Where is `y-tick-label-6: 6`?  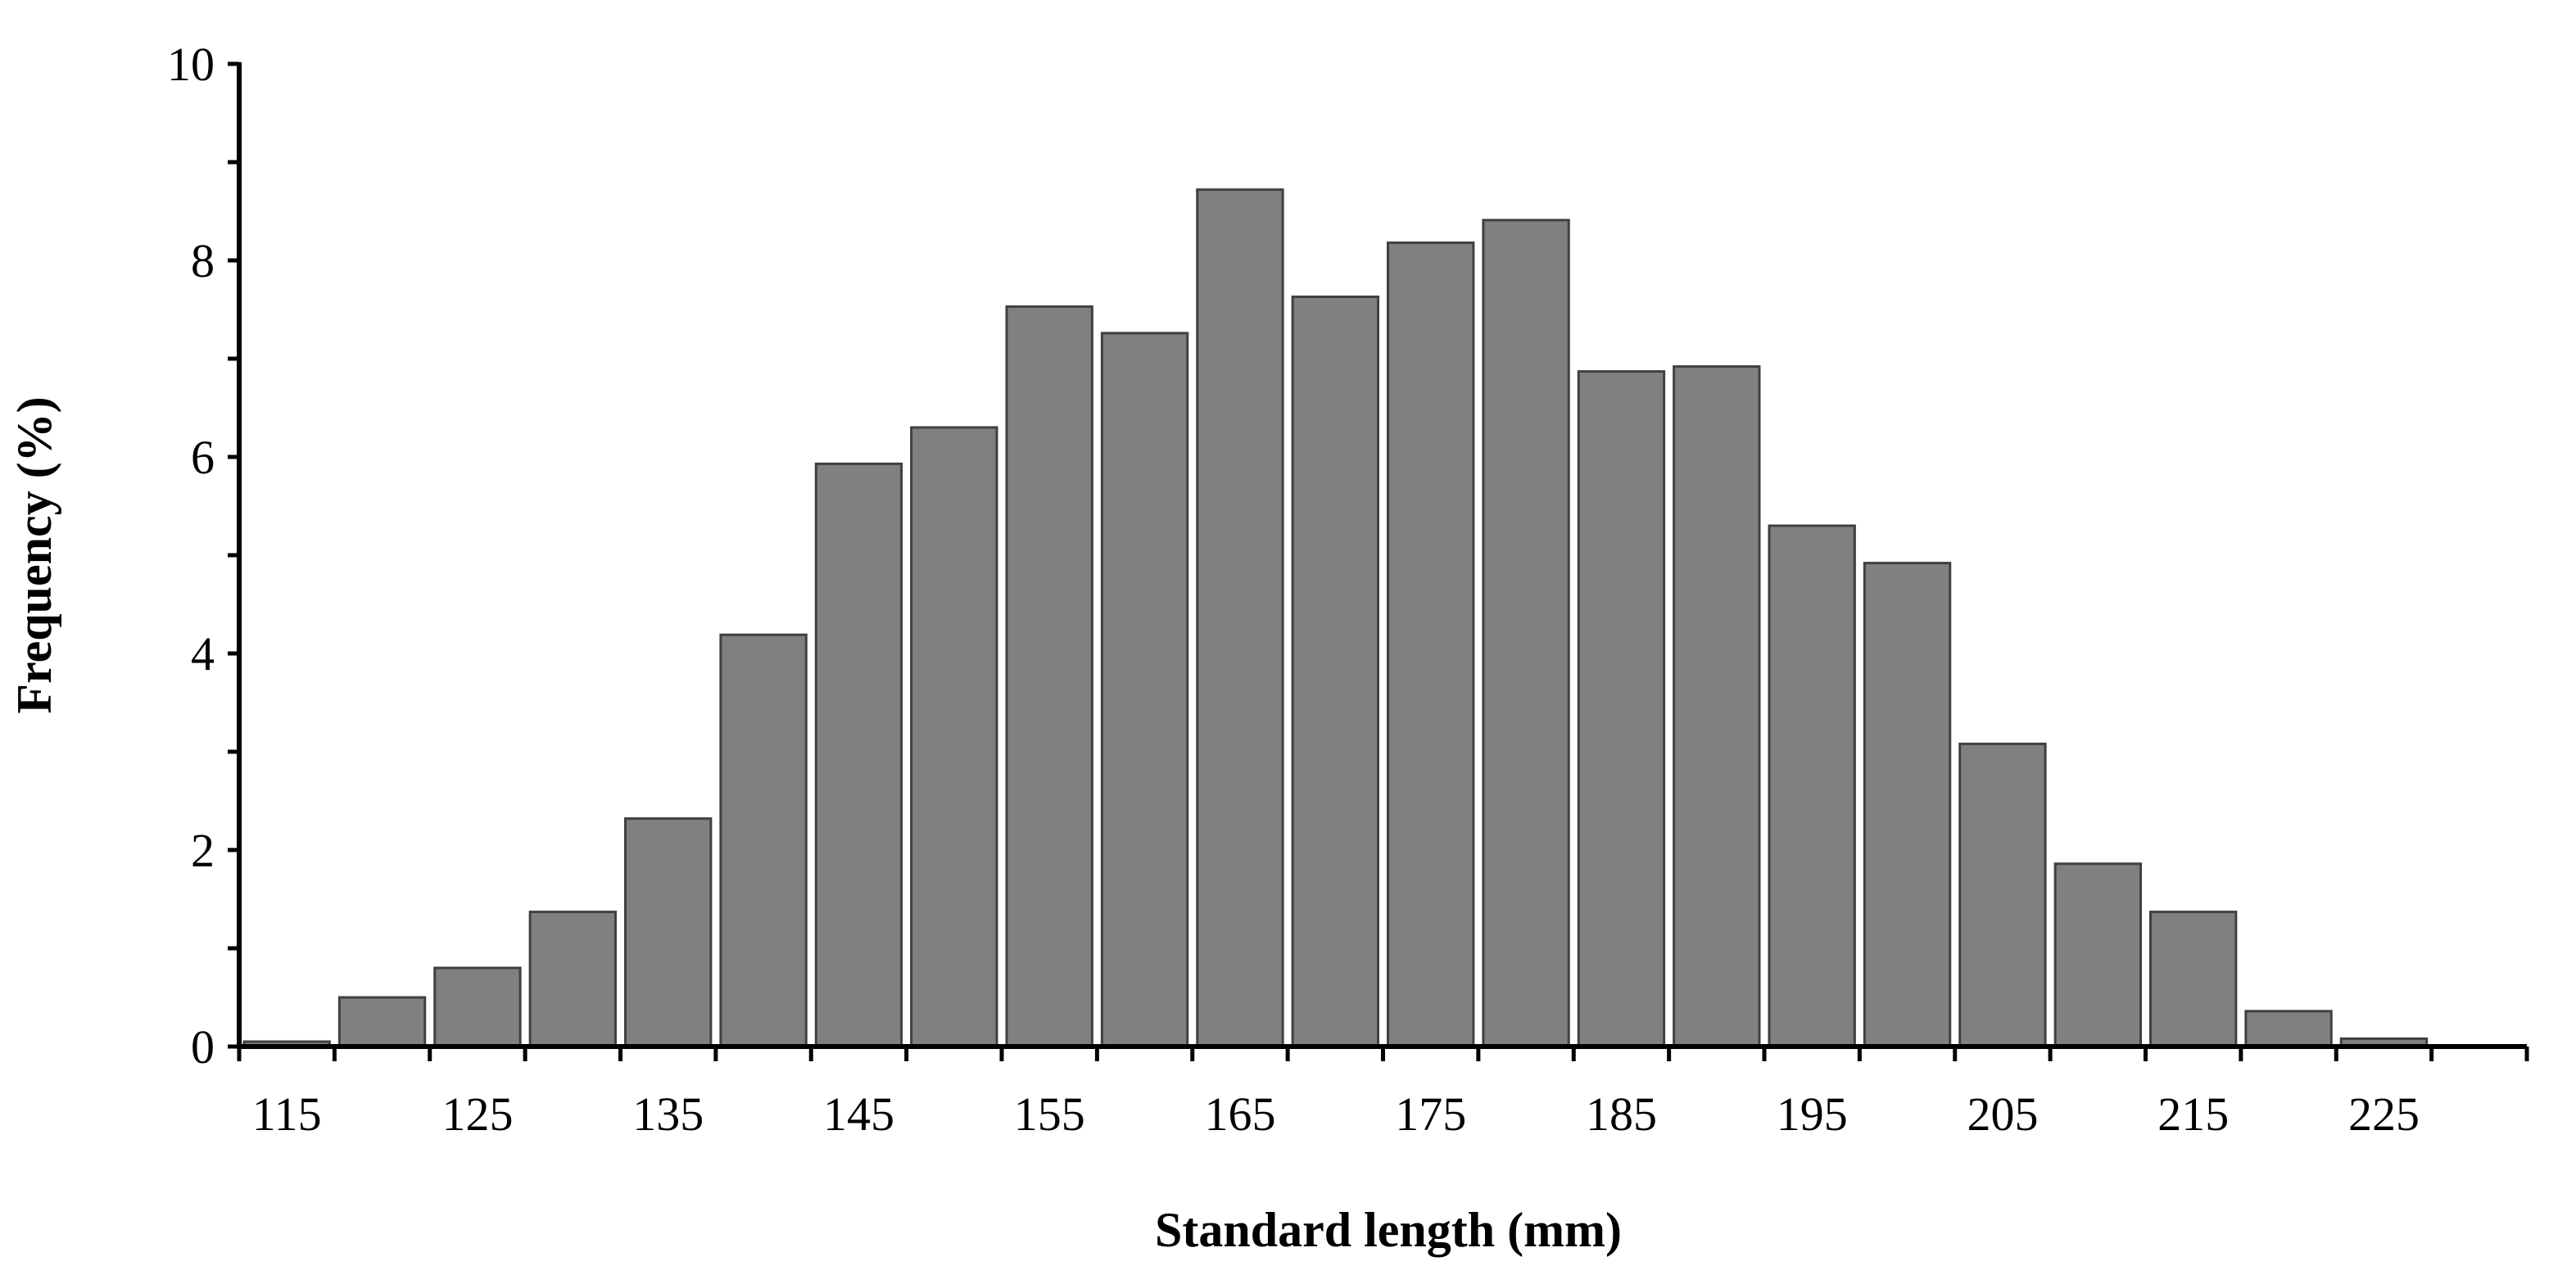
y-tick-label-6: 6 is located at coordinates (203, 457).